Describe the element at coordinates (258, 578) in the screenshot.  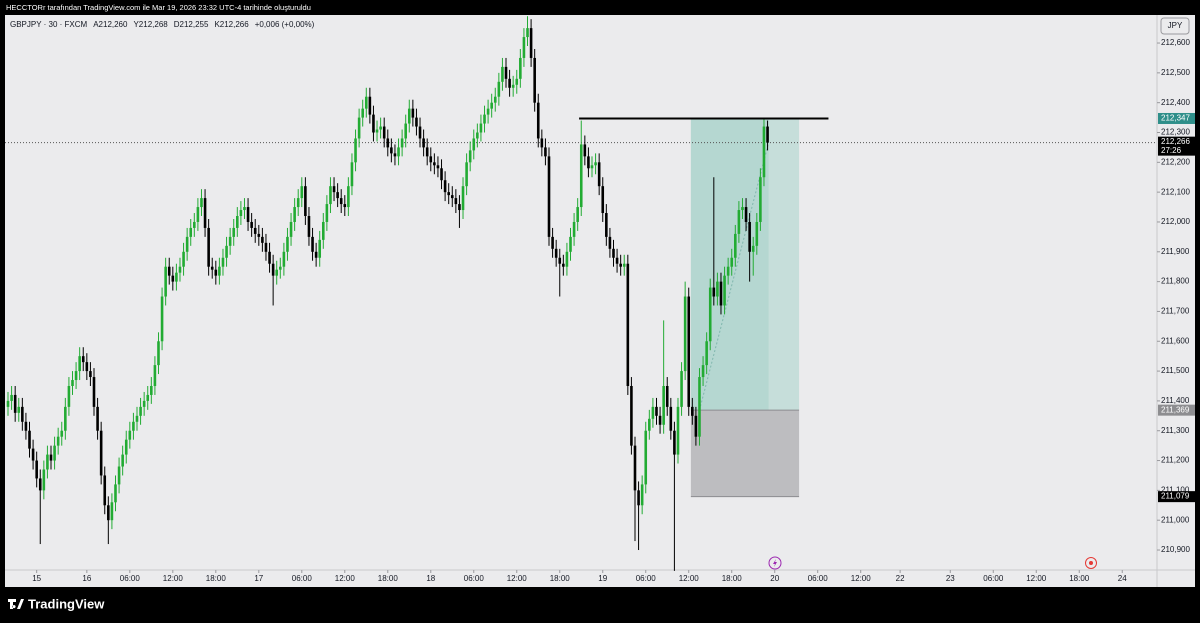
I see `x-tick-label: 17` at that location.